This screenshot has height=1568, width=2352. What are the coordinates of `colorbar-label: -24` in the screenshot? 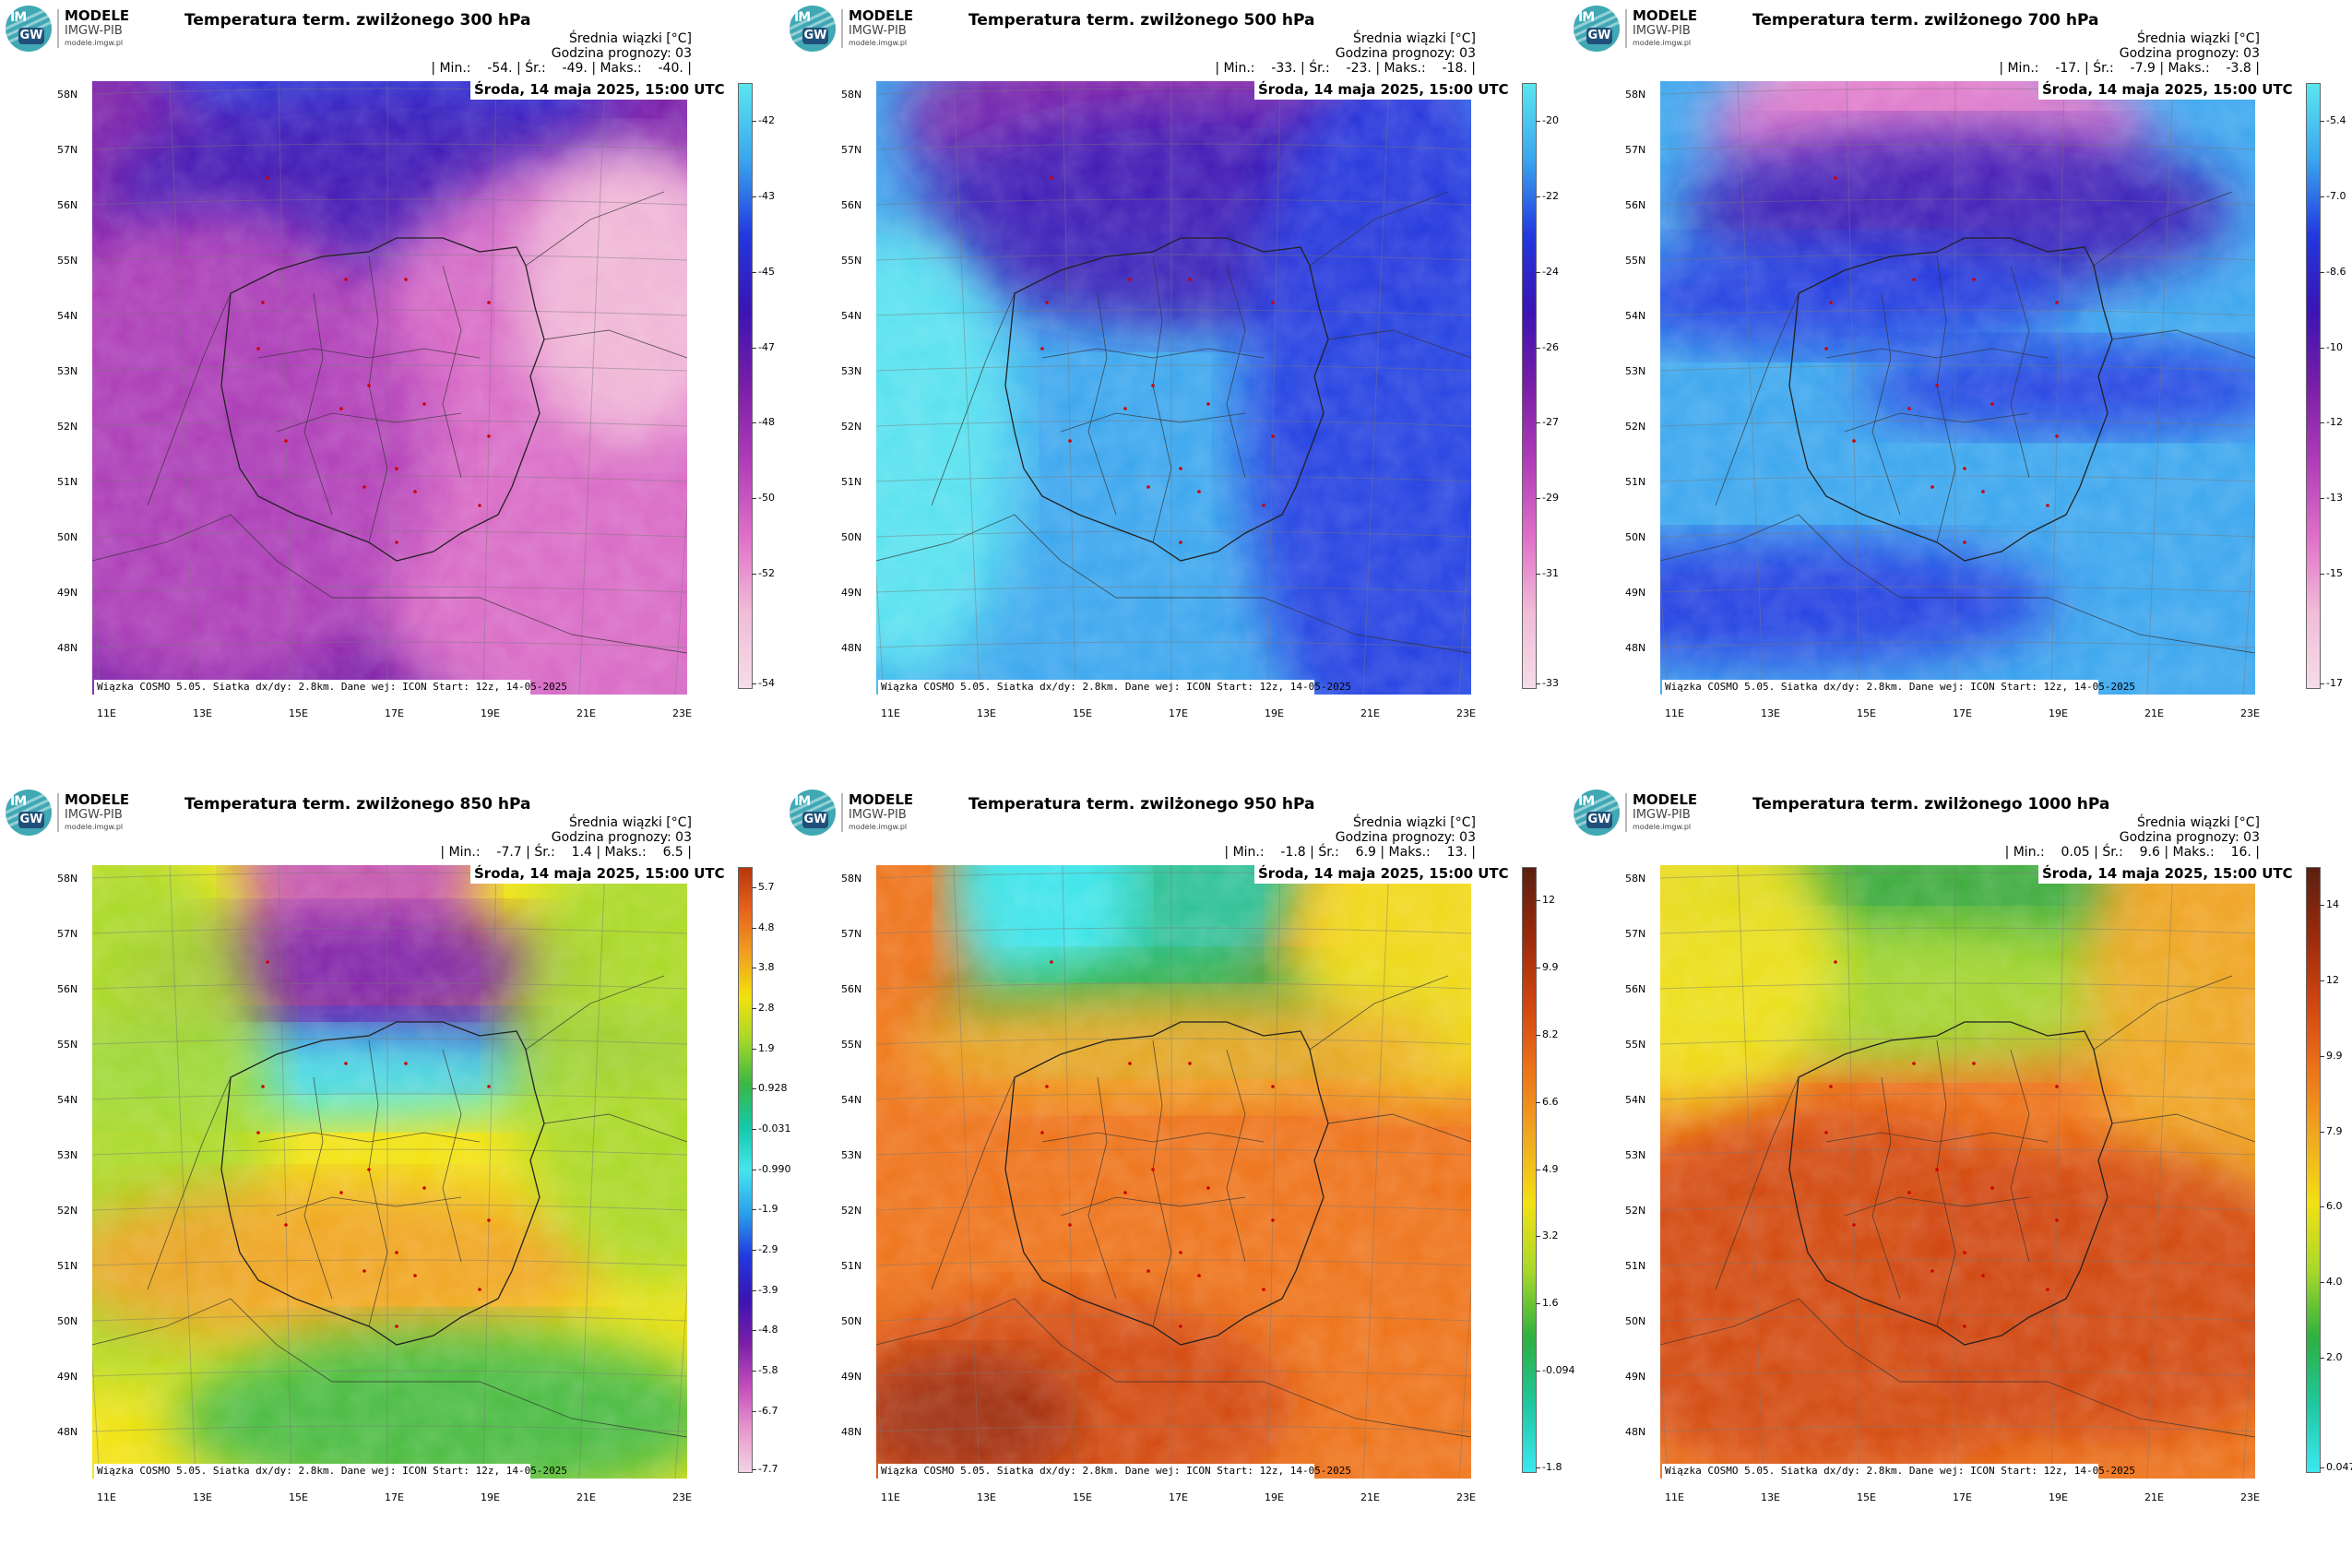 It's located at (1550, 272).